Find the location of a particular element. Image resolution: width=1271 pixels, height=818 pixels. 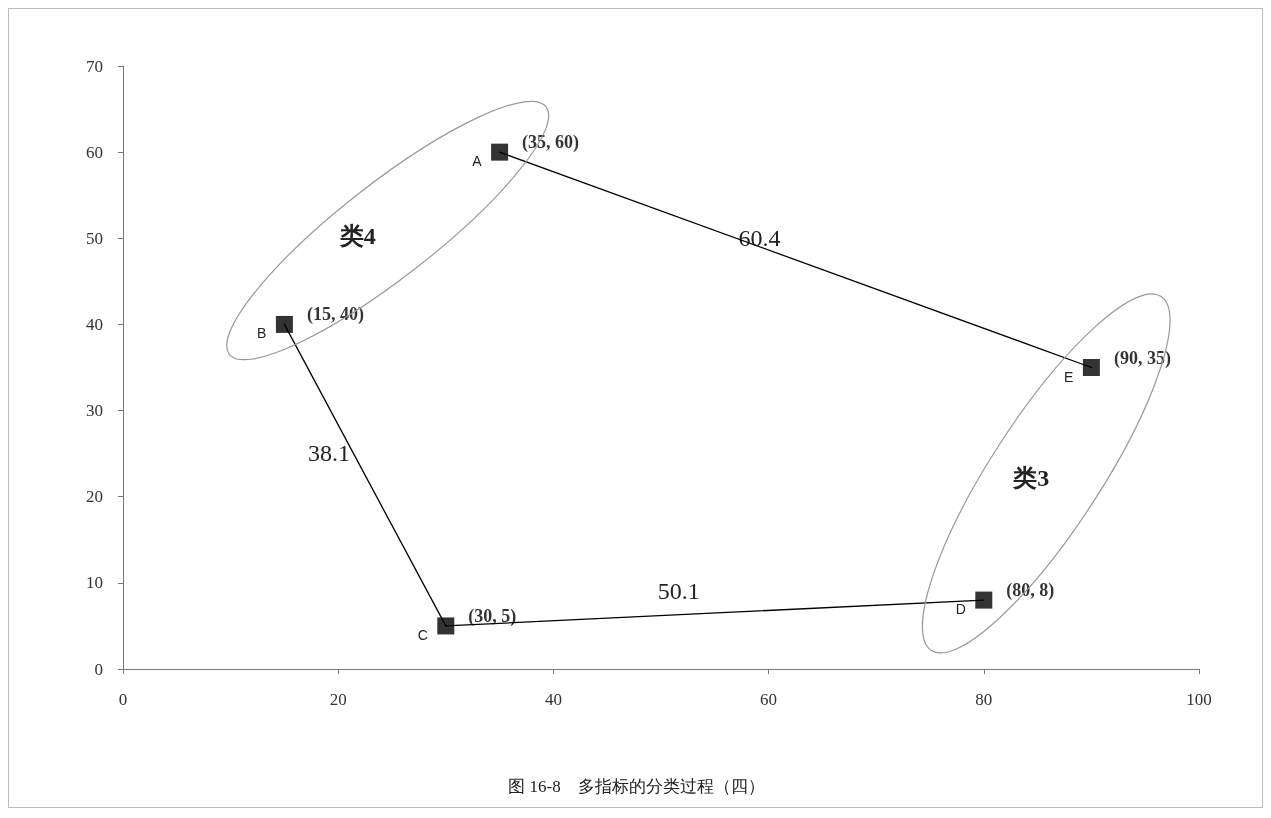

y-tick-label: 70 is located at coordinates (94, 66).